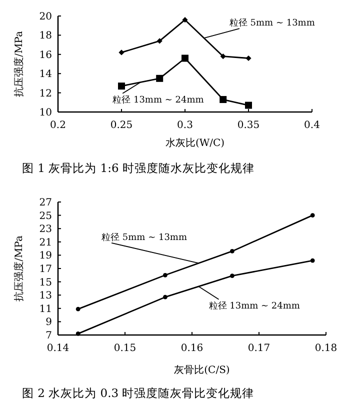 This screenshot has width=348, height=416. Describe the element at coordinates (45, 282) in the screenshot. I see `y-tick-label: 15` at that location.